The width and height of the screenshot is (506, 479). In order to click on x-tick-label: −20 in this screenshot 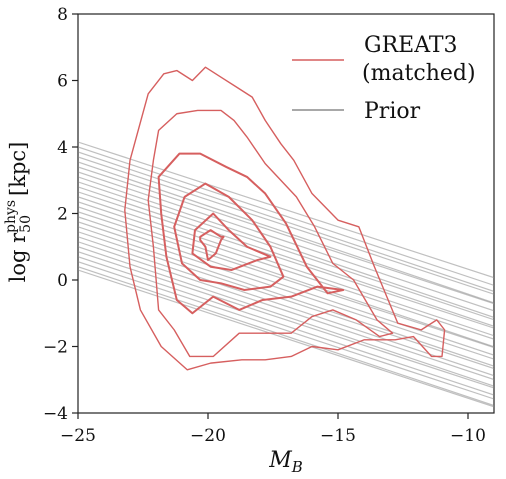, I will do `click(208, 436)`.